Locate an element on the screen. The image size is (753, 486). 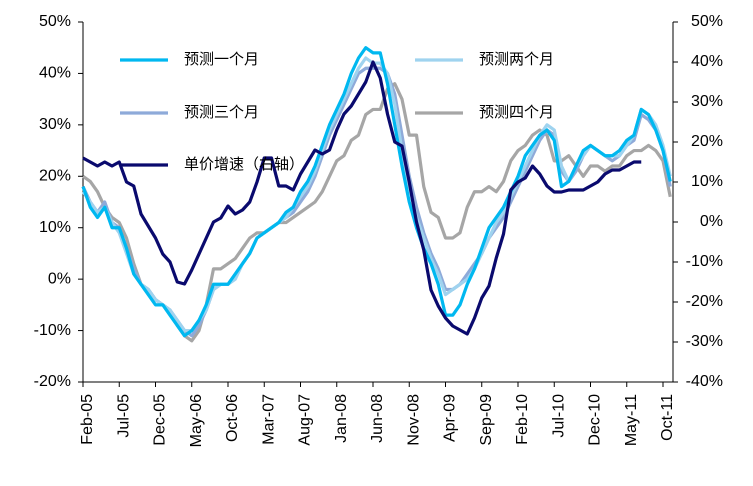
y2-tick-label: 30% is located at coordinates (707, 101).